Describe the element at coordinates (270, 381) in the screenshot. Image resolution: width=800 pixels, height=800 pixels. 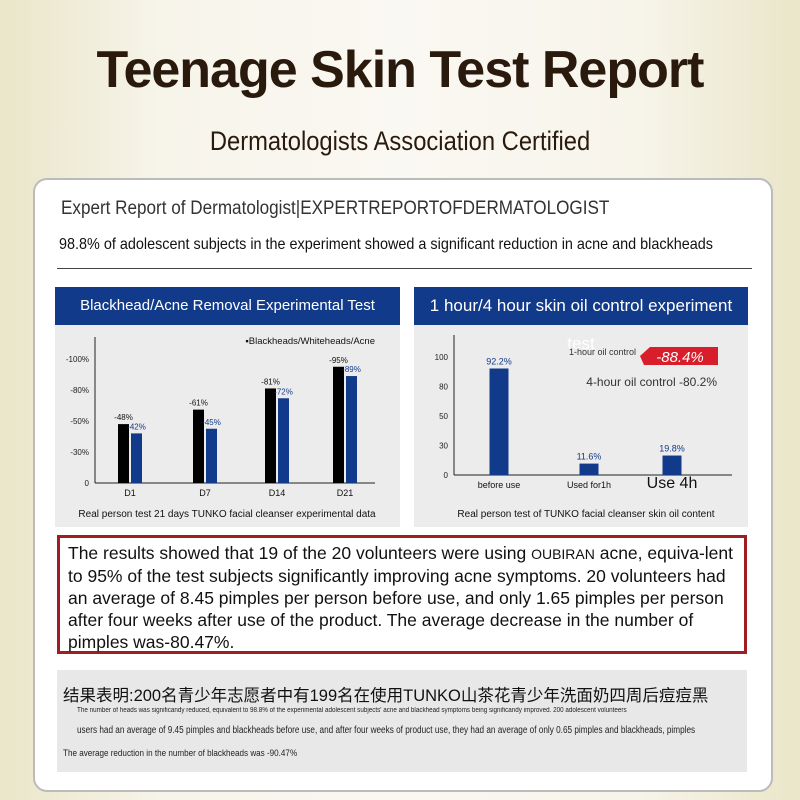
I see `data-label: -81%` at that location.